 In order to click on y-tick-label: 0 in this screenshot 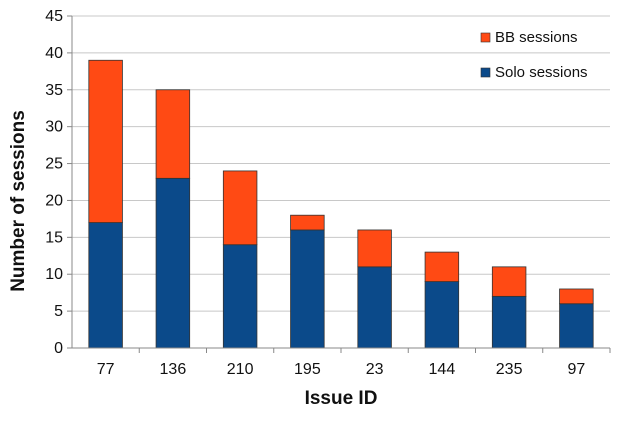, I will do `click(58, 348)`.